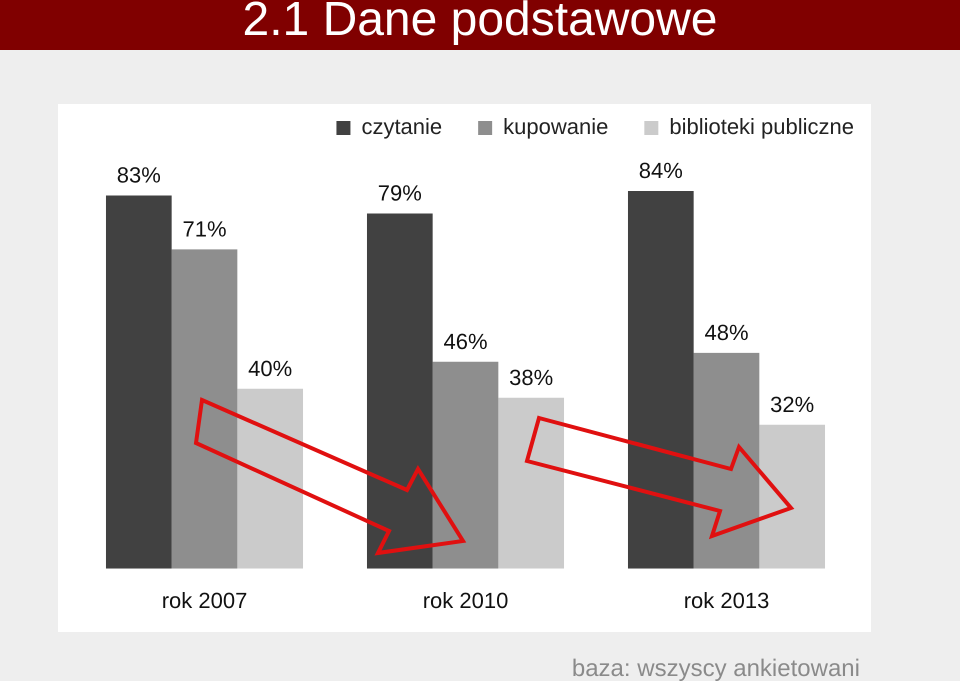 Image resolution: width=960 pixels, height=681 pixels. Describe the element at coordinates (205, 600) in the screenshot. I see `x-tick-label: rok 2007` at that location.